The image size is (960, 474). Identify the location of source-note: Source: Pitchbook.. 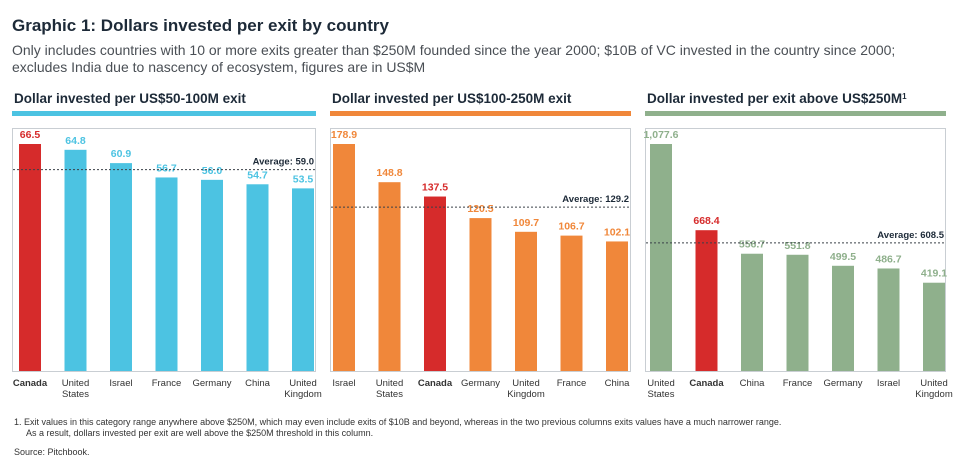
(52, 452).